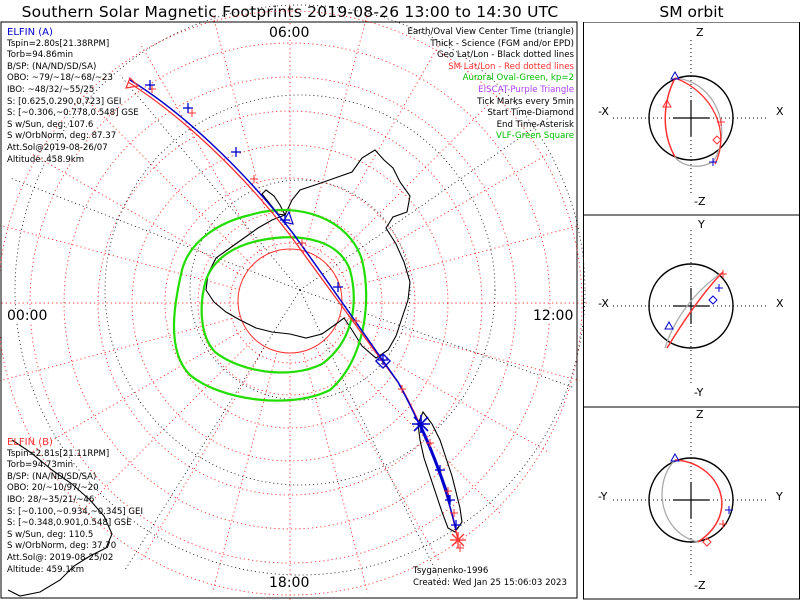  I want to click on orbit-xz-top: Z, so click(700, 32).